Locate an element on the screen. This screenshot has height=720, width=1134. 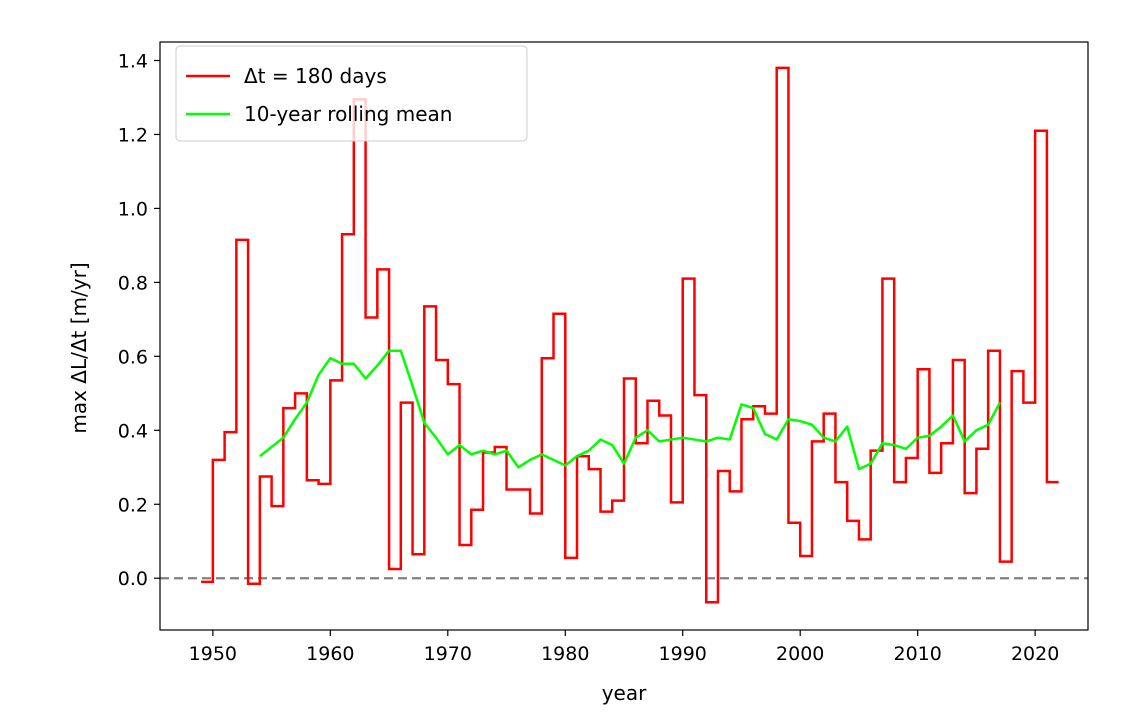
x-tick-label: 1950 is located at coordinates (213, 654).